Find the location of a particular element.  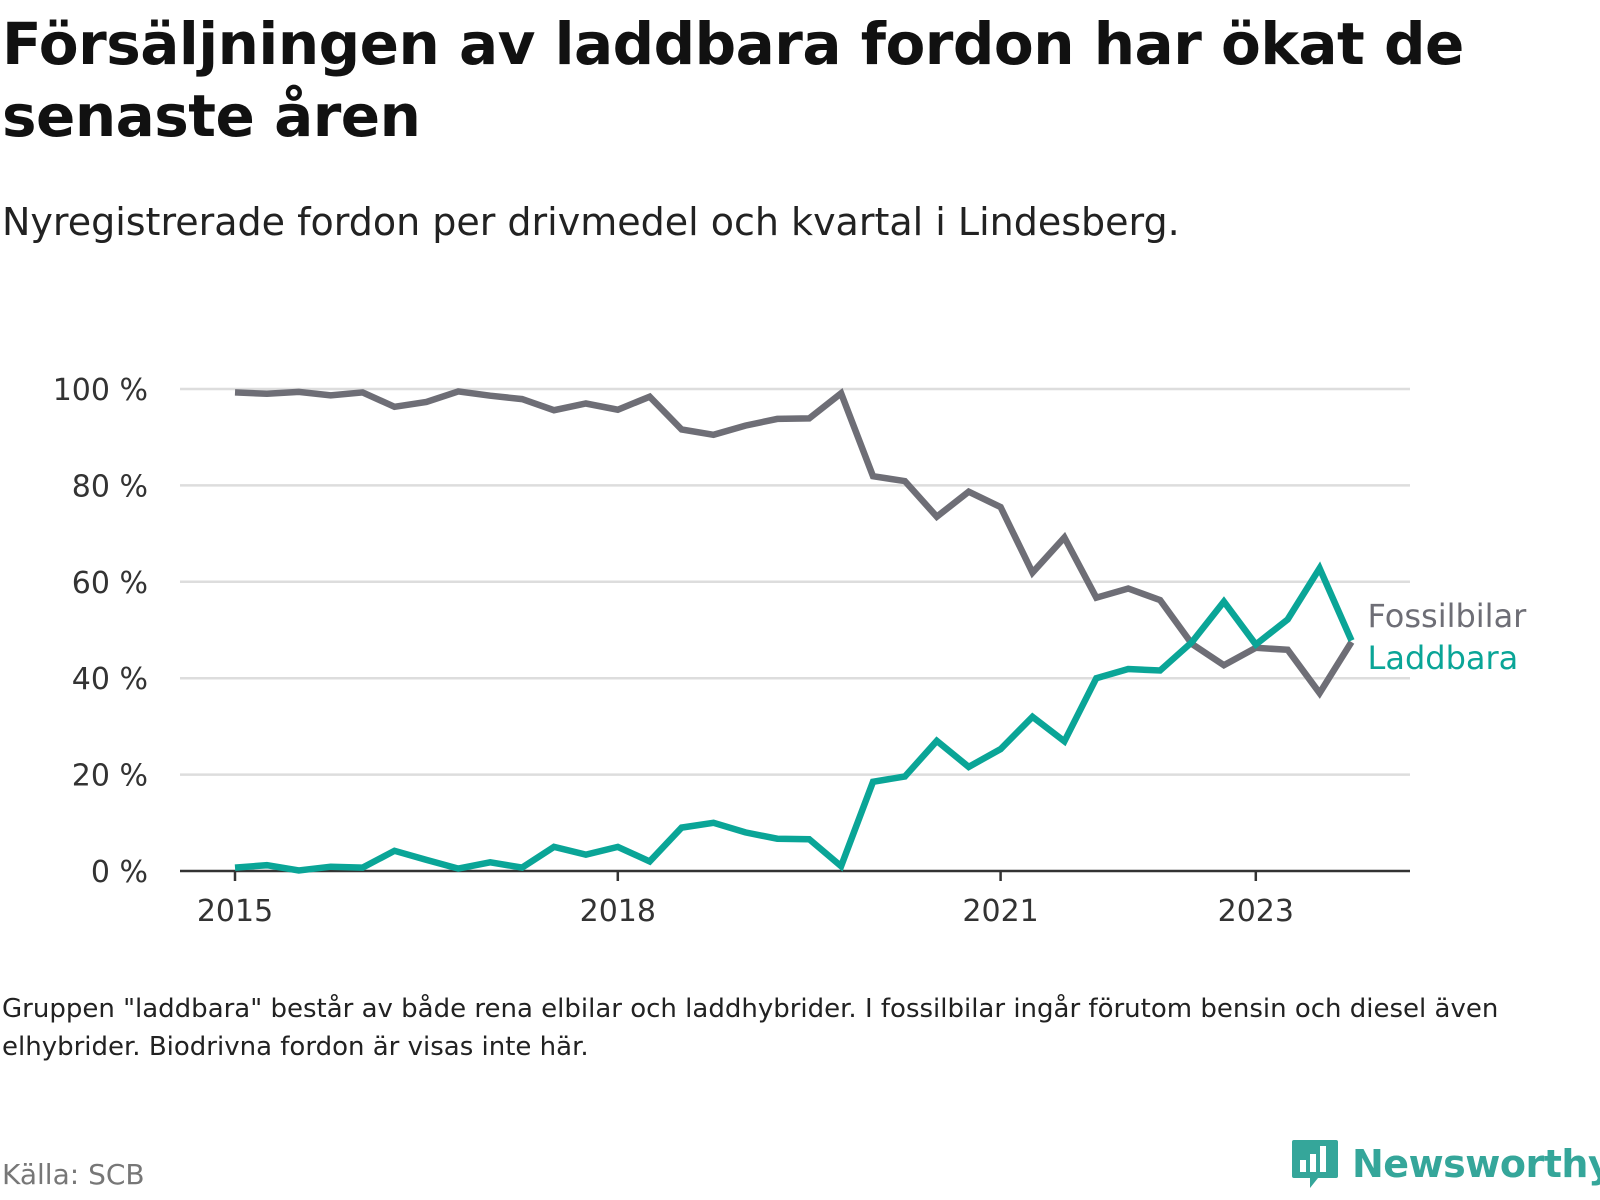

y-tick-label: 100 % is located at coordinates (100, 390).